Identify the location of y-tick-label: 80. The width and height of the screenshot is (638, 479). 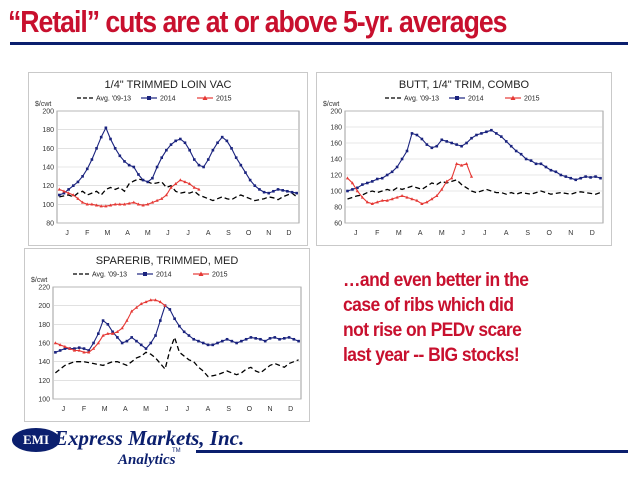
(338, 208).